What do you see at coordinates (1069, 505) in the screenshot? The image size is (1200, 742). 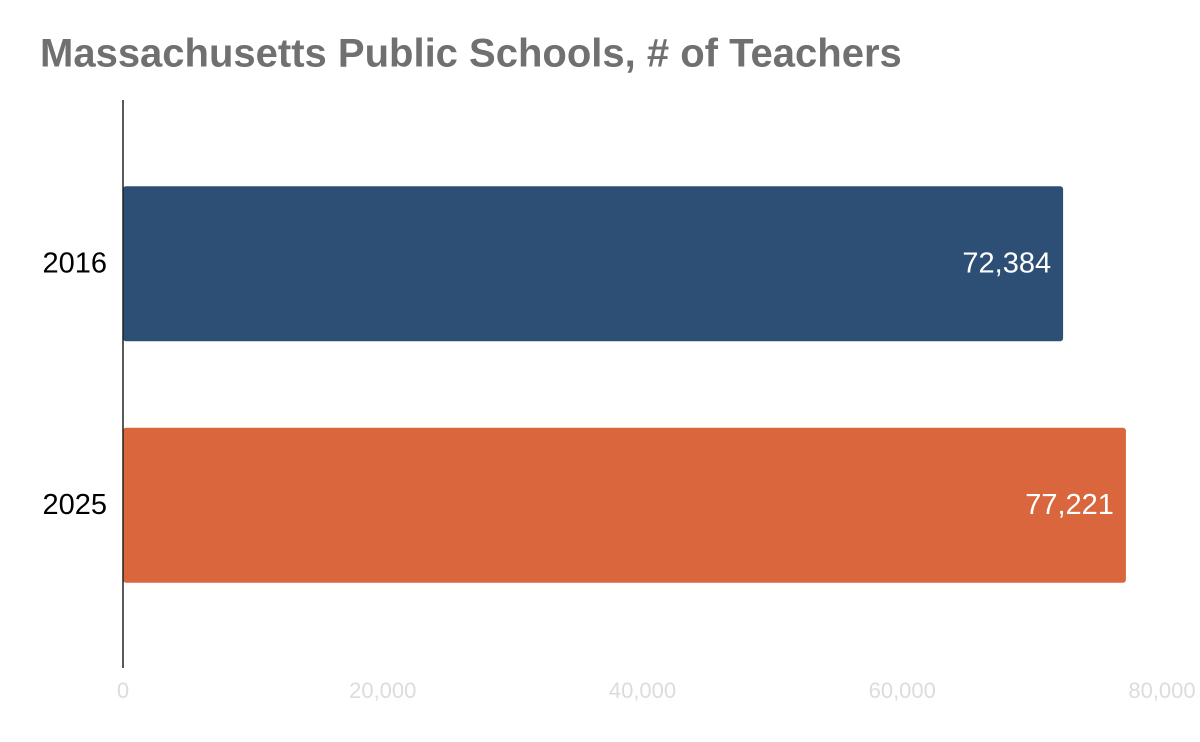 I see `value-label: 77,221` at bounding box center [1069, 505].